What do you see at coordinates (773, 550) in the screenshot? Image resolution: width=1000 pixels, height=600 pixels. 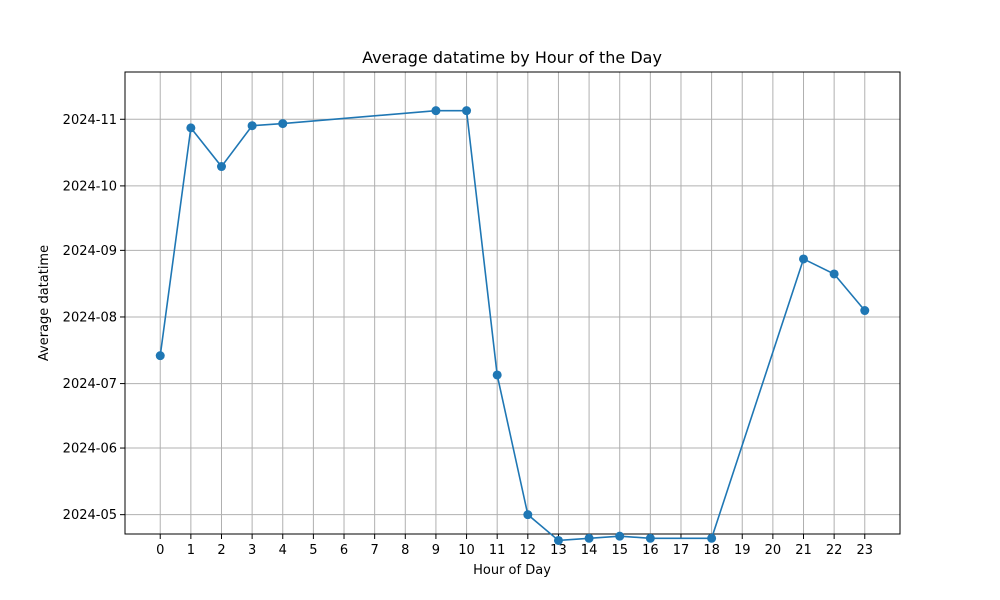 I see `x-tick-label: 20` at bounding box center [773, 550].